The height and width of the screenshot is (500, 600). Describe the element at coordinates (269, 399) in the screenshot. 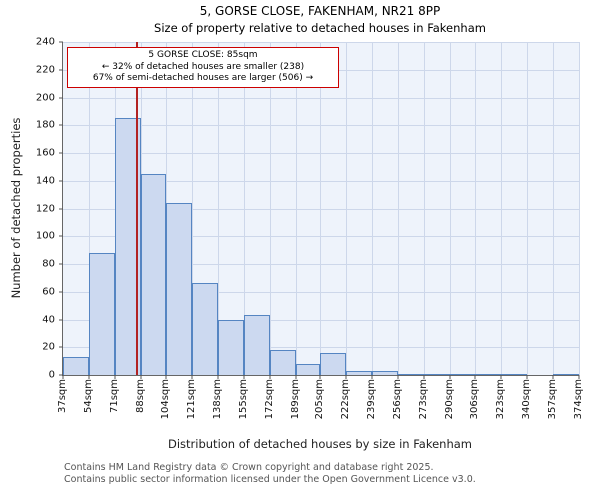

I see `x-tick-label: 172sqm` at that location.